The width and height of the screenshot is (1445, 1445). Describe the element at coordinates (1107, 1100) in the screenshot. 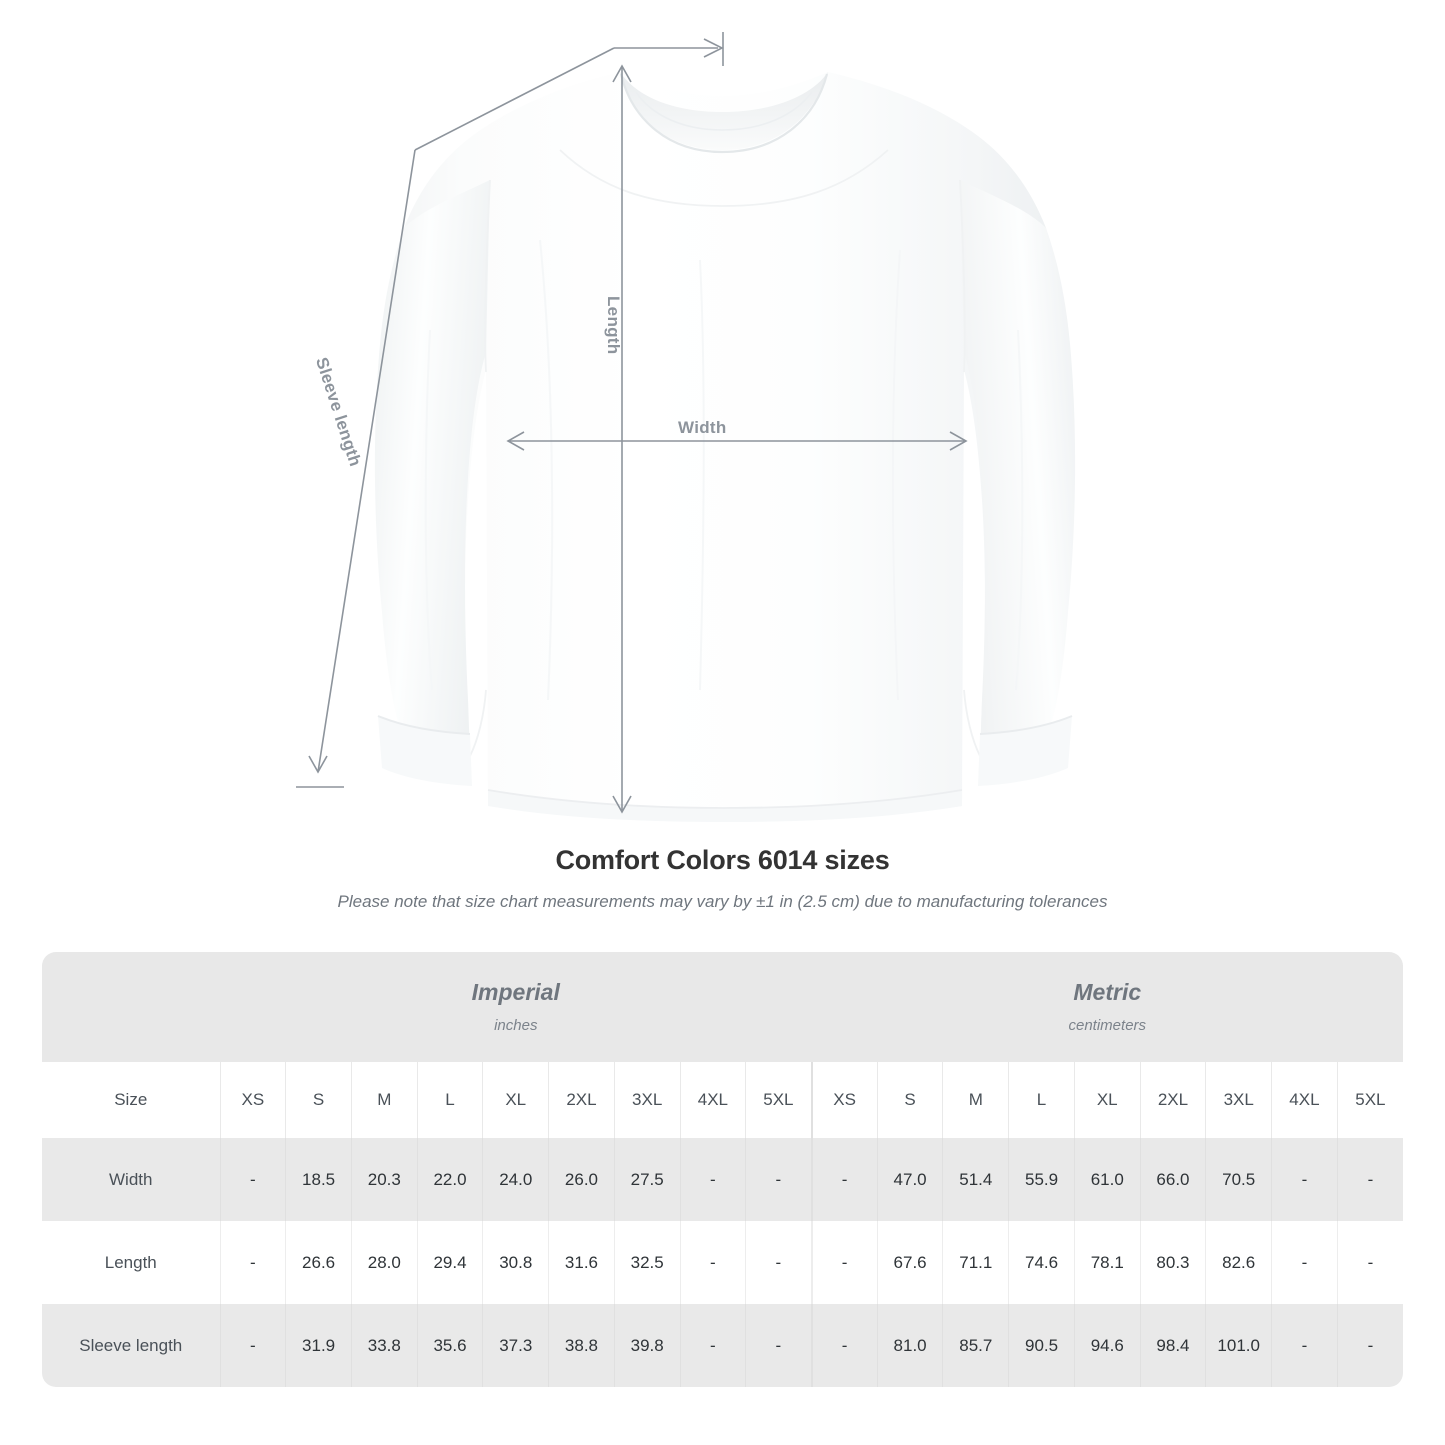

I see `size-column-header-xl-metric: XL` at that location.